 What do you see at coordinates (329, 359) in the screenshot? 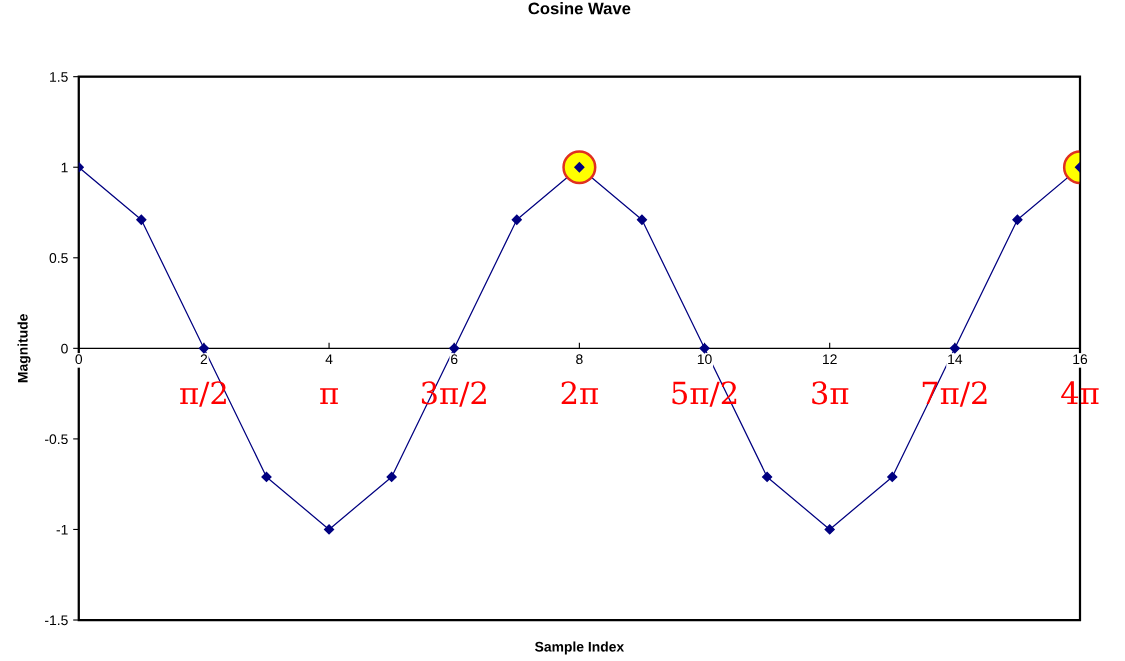
I see `x-tick-label: 4` at bounding box center [329, 359].